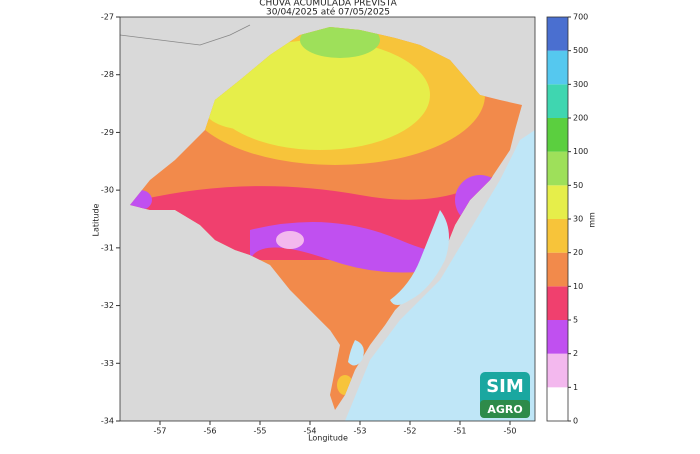  Describe the element at coordinates (159, 431) in the screenshot. I see `x-tick-label: -57` at that location.